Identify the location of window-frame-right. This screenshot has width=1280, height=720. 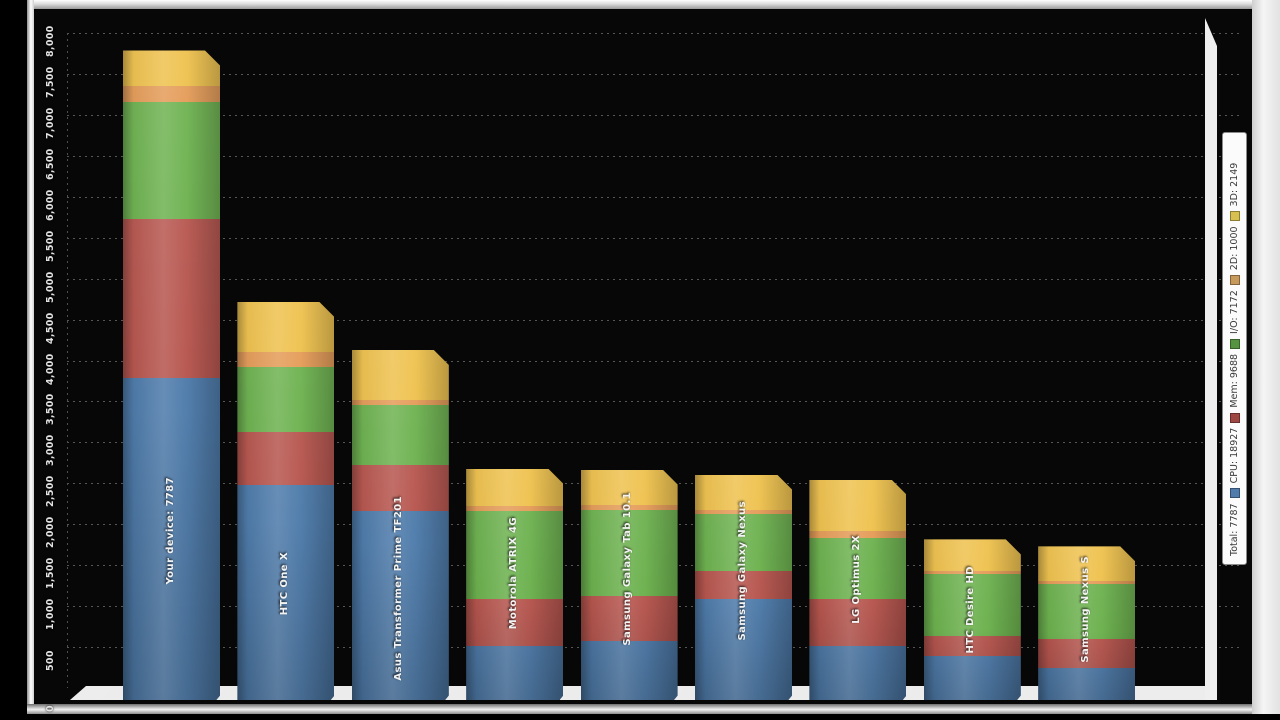
(1266, 357).